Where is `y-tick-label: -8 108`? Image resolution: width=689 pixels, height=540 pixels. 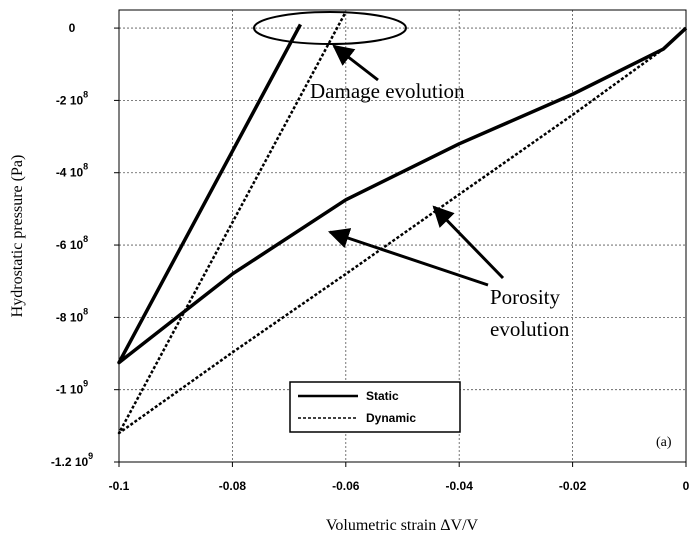 y-tick-label: -8 108 is located at coordinates (72, 315).